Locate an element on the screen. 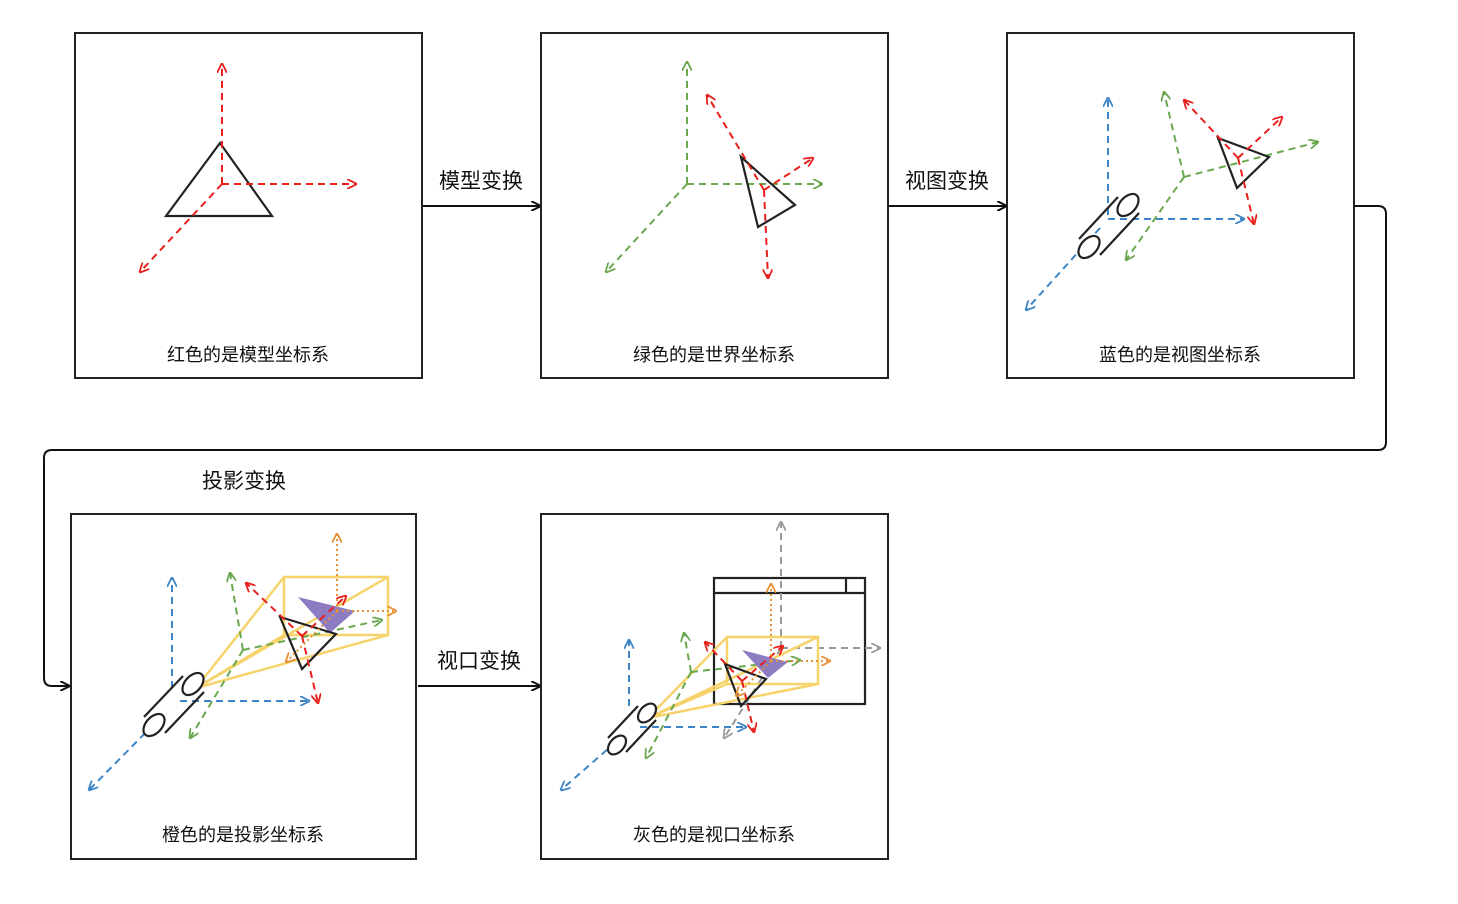 The height and width of the screenshot is (904, 1458). viewport-triangle is located at coordinates (745, 685).